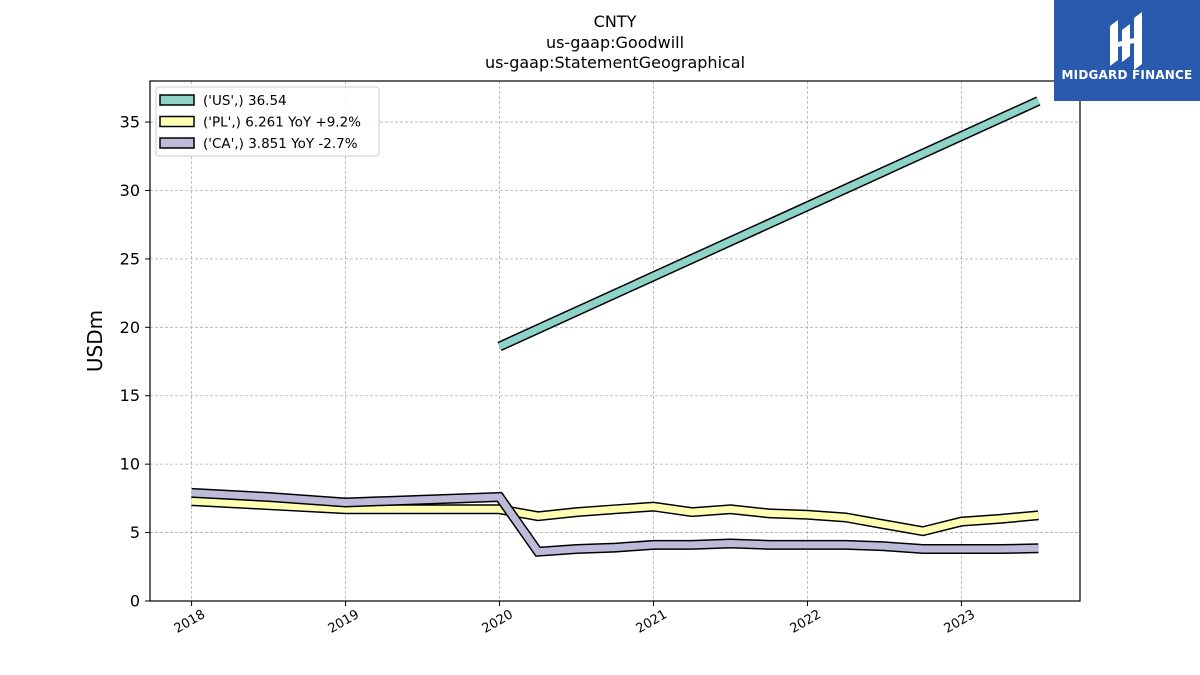 The image size is (1200, 675). Describe the element at coordinates (135, 601) in the screenshot. I see `y-tick-label: 0` at that location.